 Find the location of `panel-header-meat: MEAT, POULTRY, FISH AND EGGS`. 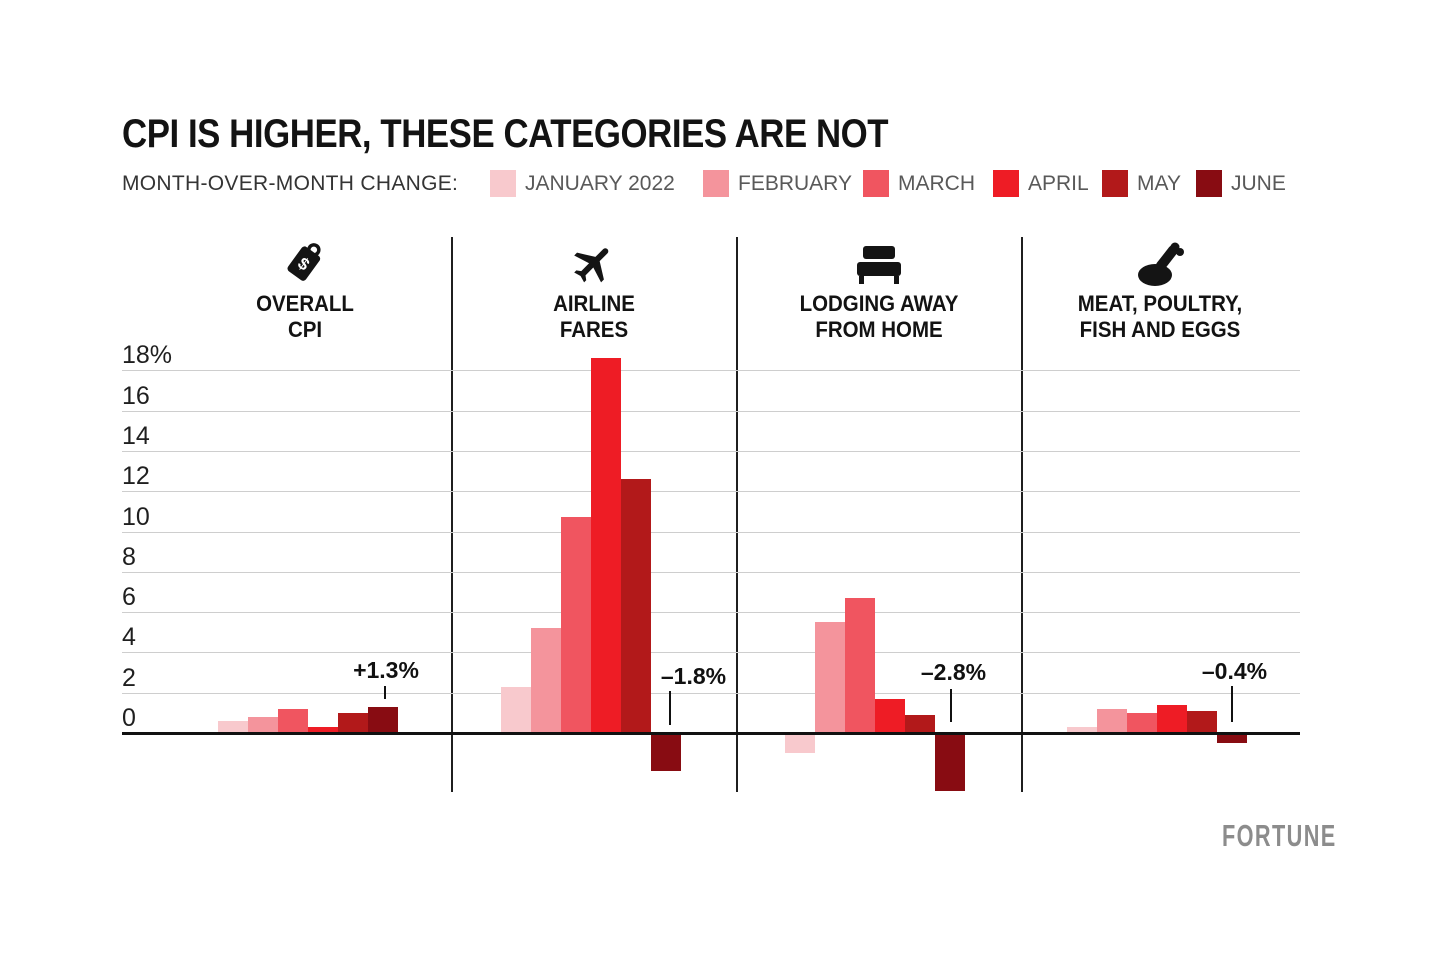

panel-header-meat: MEAT, POULTRY, FISH AND EGGS is located at coordinates (1160, 289).